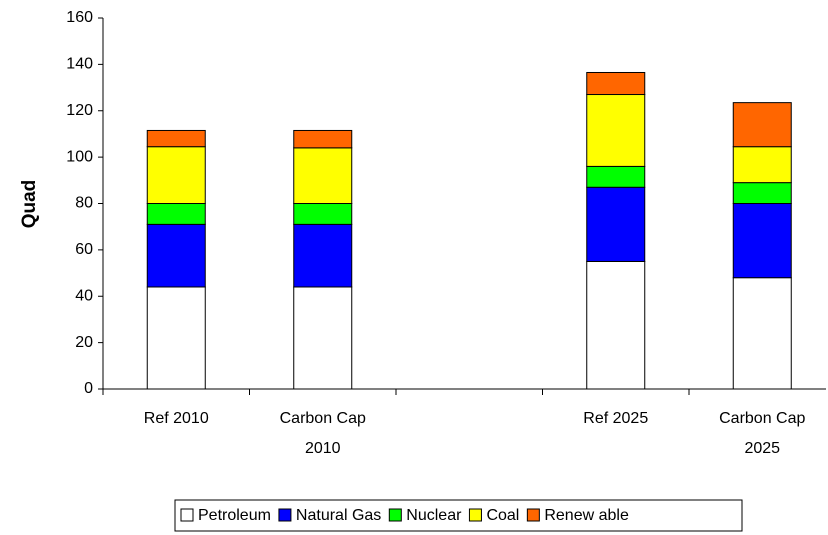 The height and width of the screenshot is (535, 828). What do you see at coordinates (615, 418) in the screenshot?
I see `x-tick-label: Ref 2025` at bounding box center [615, 418].